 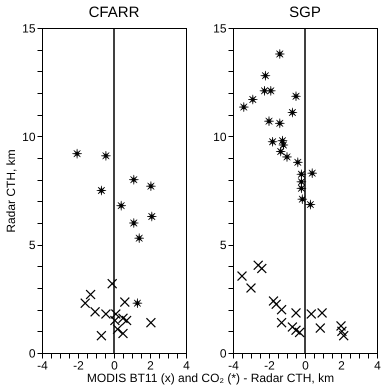 I want to click on chart-title: SGP, so click(x=305, y=12).